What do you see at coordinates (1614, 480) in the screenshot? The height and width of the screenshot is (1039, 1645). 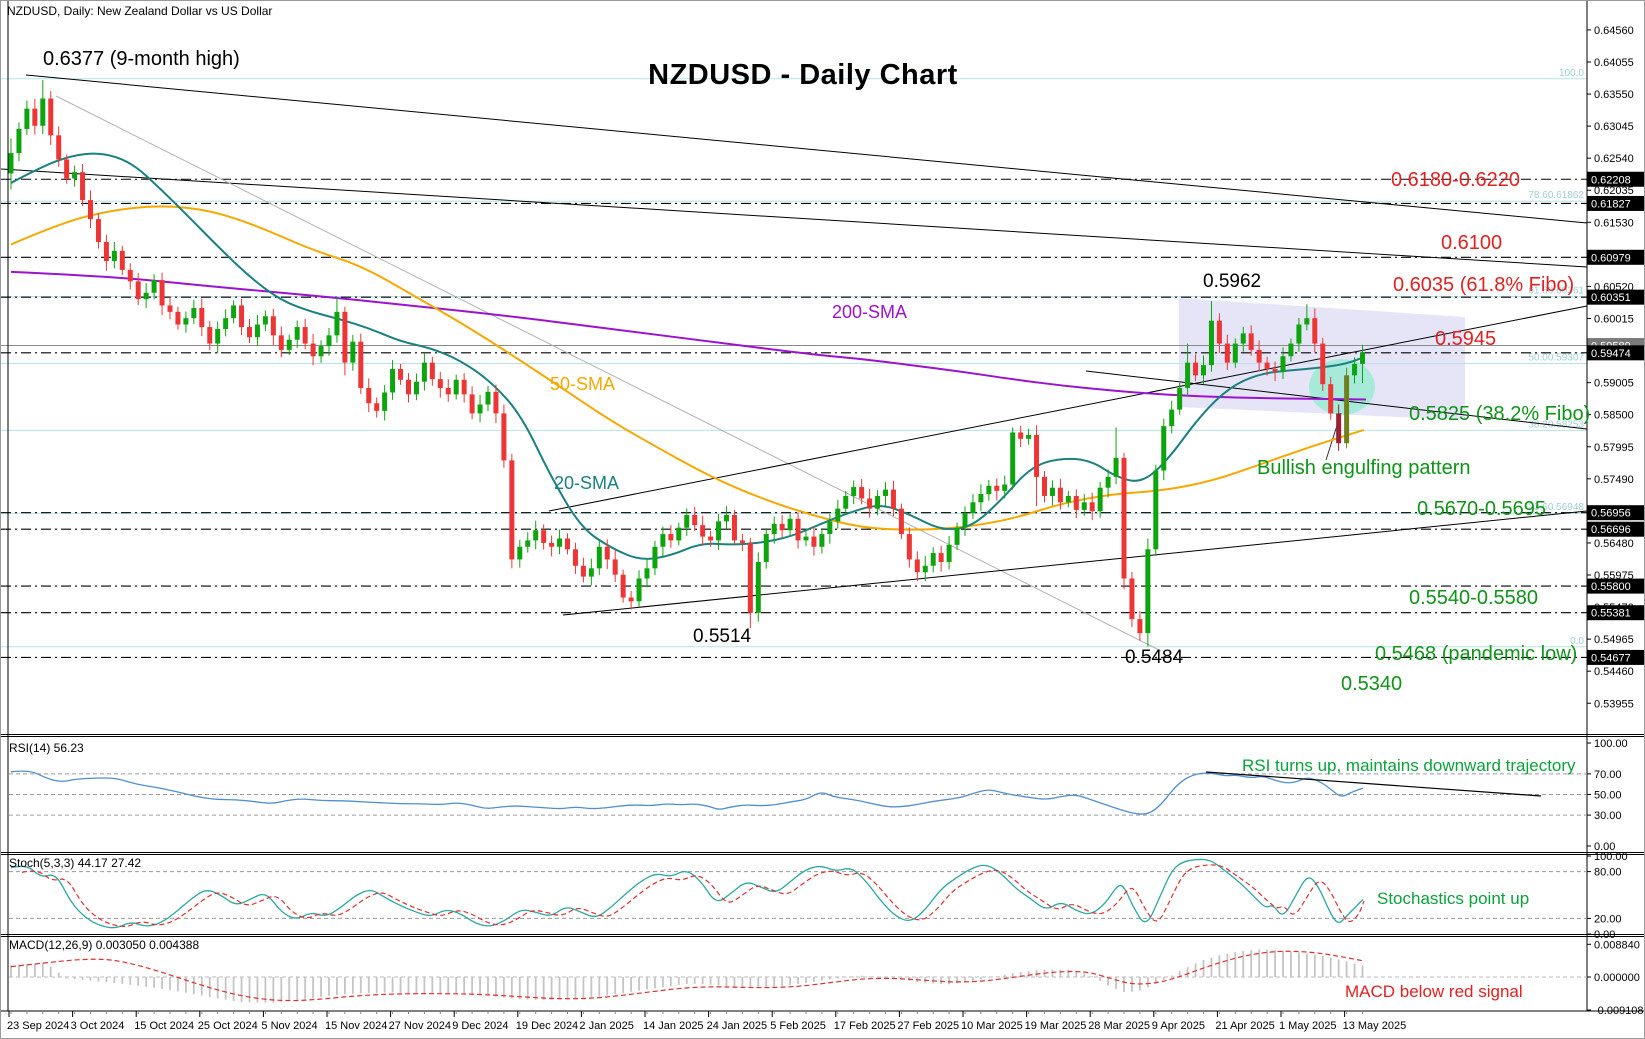 I see `price-tick-label: 0.57490` at bounding box center [1614, 480].